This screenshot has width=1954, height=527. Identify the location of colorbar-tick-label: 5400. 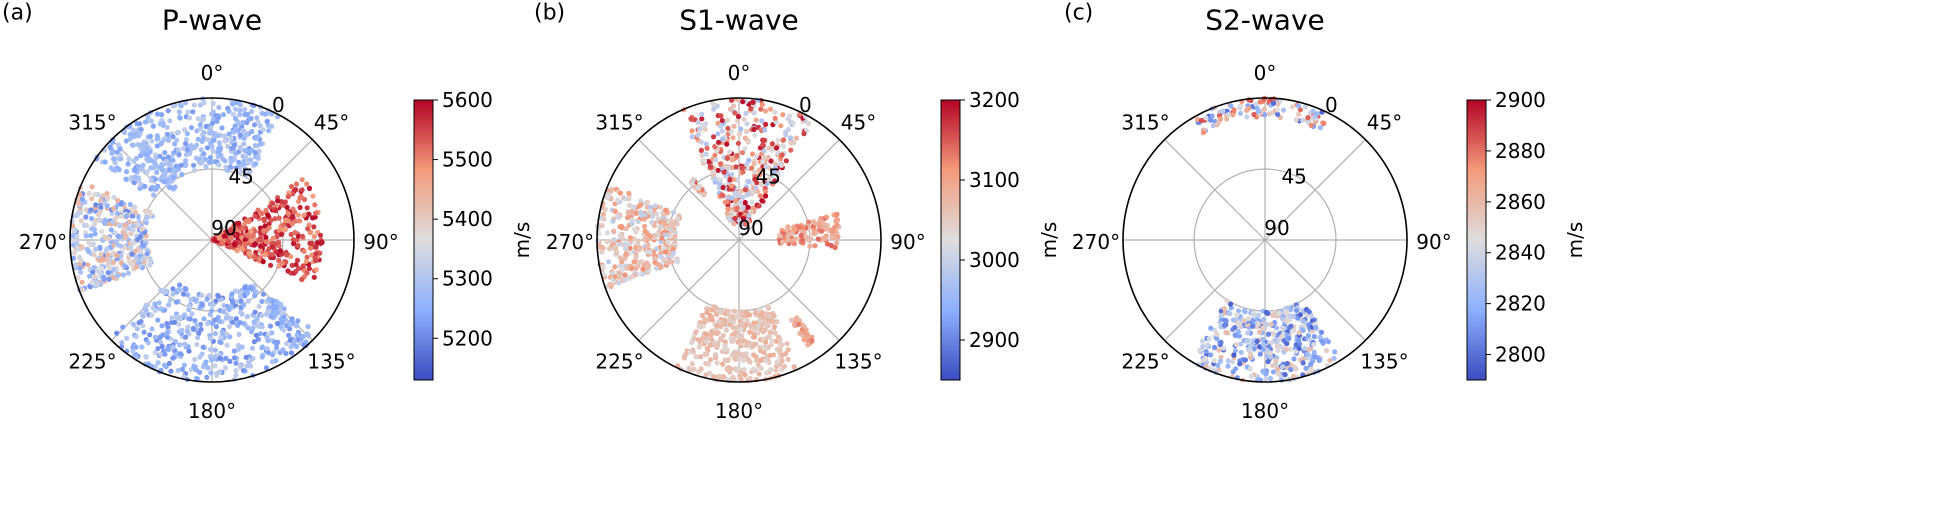
(467, 219).